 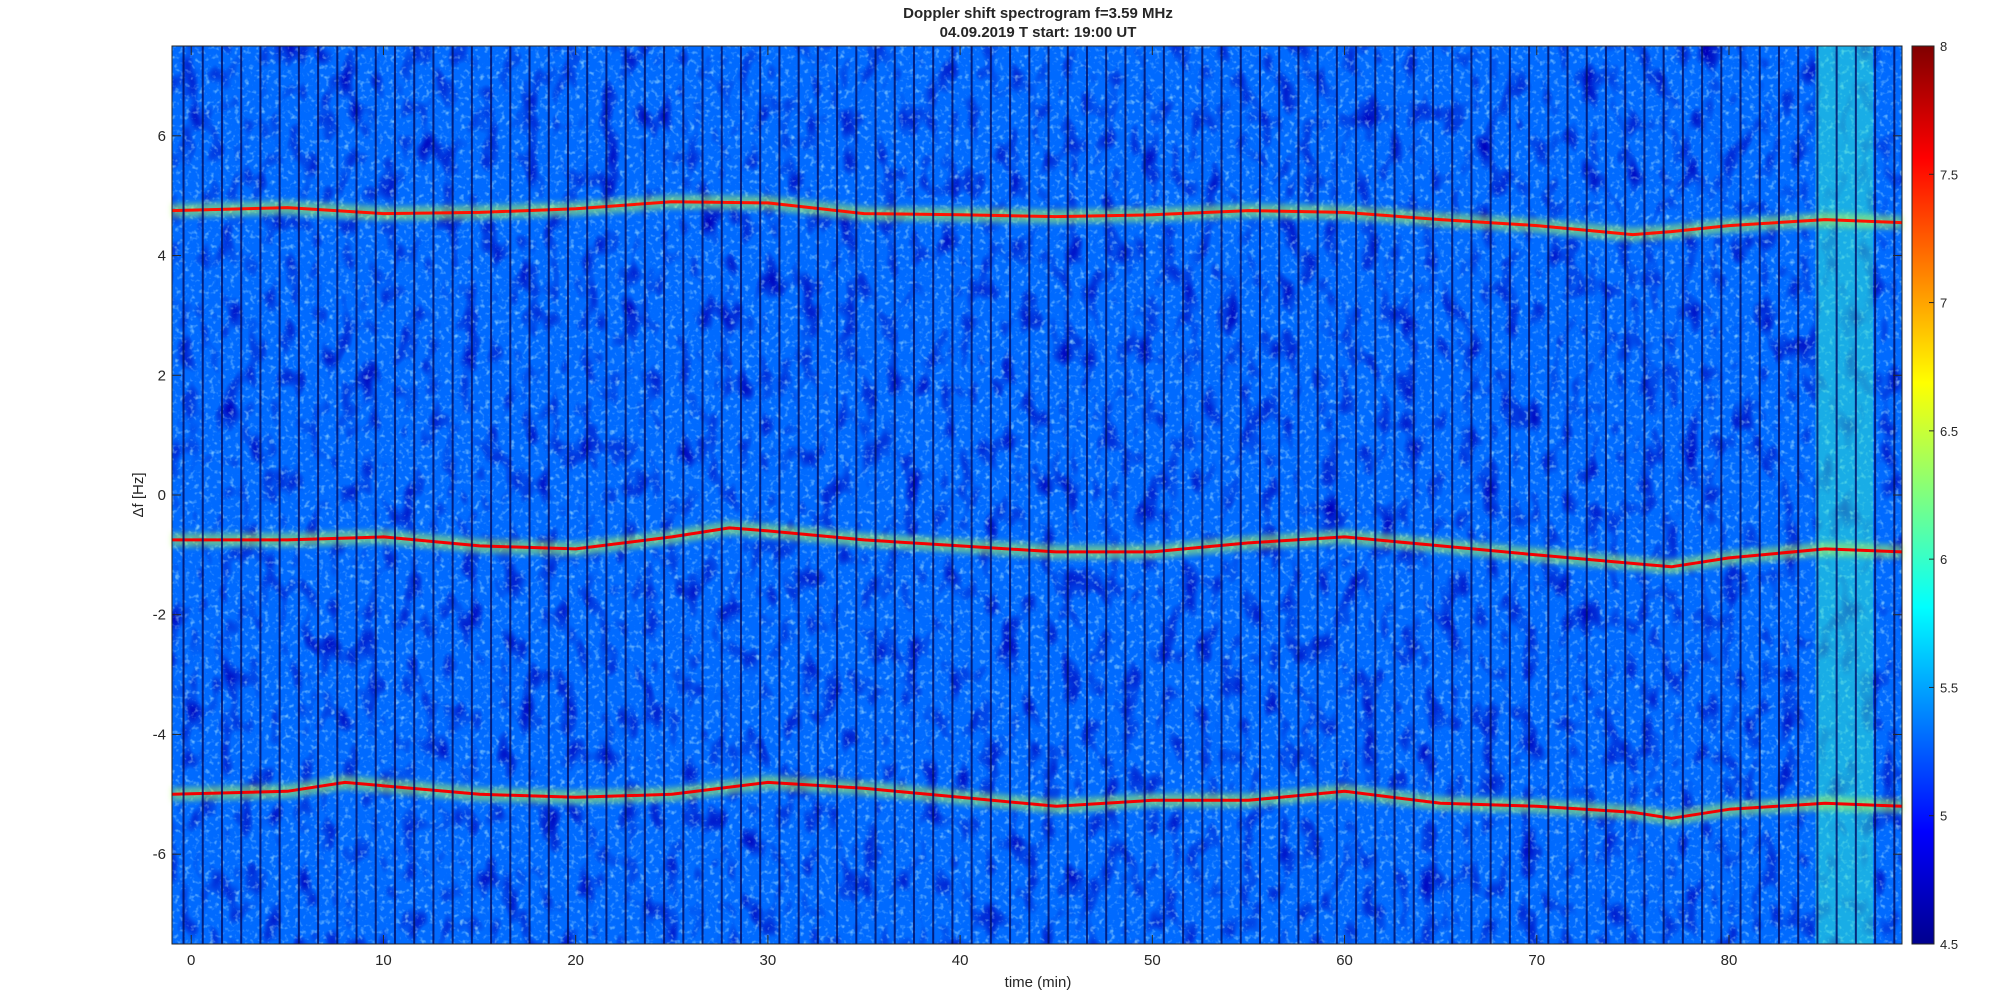 What do you see at coordinates (159, 854) in the screenshot?
I see `y-tick-label: -6` at bounding box center [159, 854].